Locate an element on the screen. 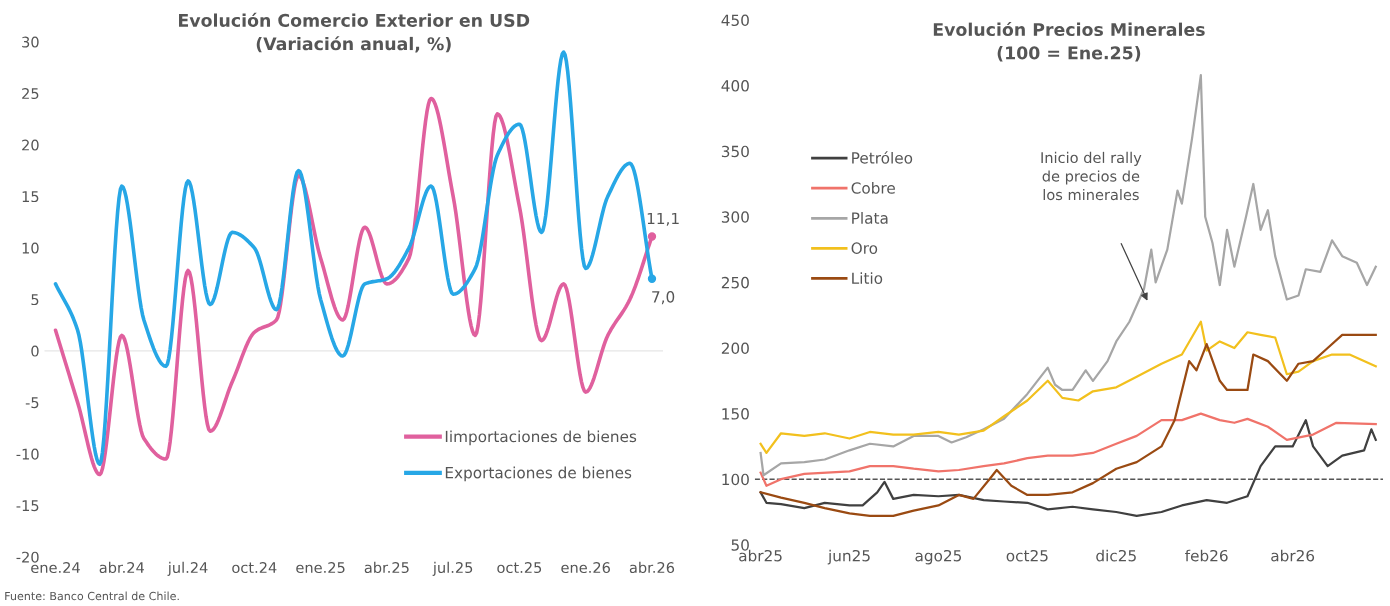  x-tick-label: feb26 is located at coordinates (1206, 555).